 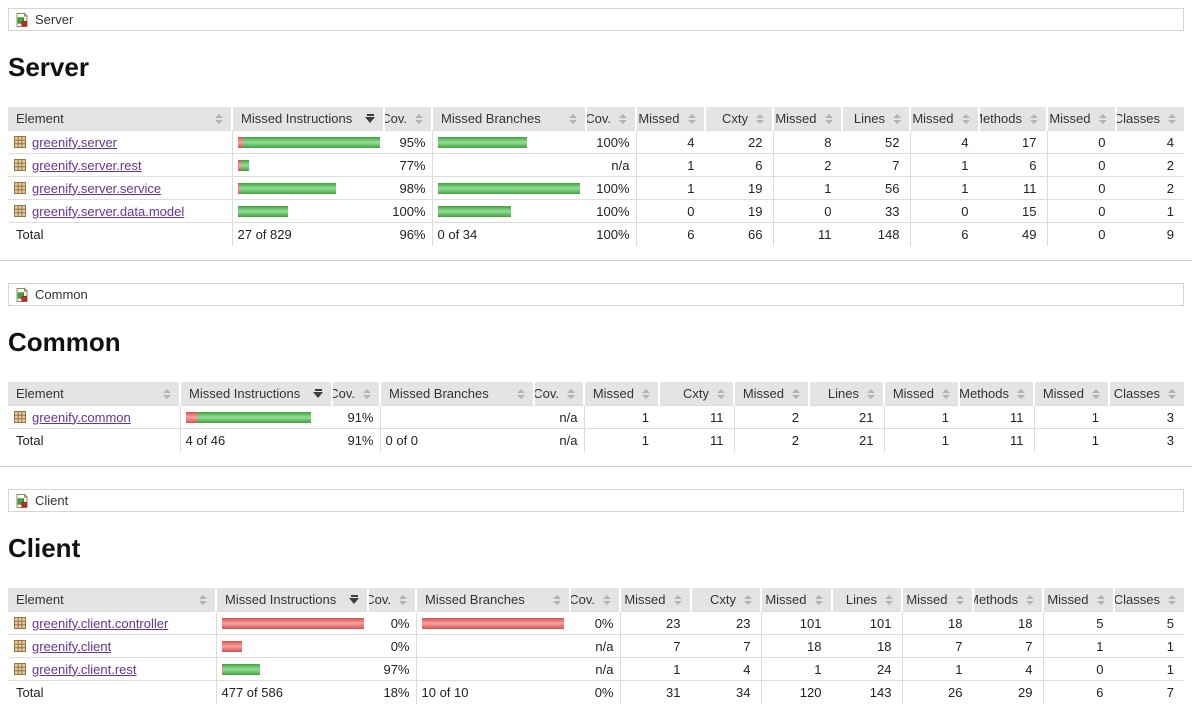 I want to click on stat-cell: 33, so click(x=875, y=211).